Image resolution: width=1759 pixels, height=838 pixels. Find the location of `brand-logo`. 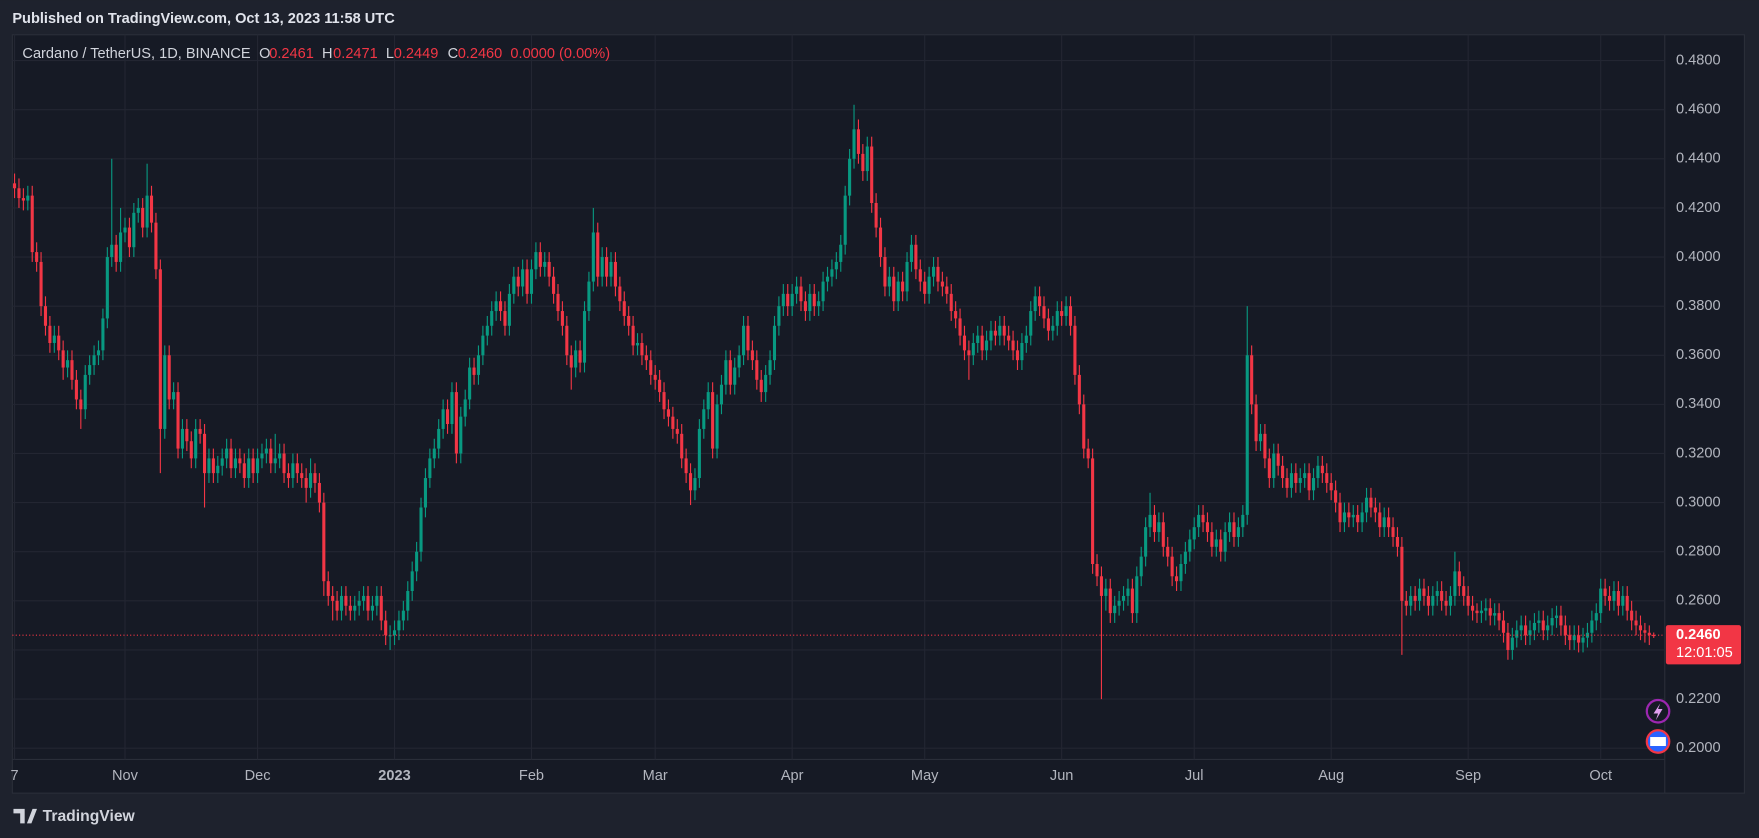

brand-logo is located at coordinates (25, 816).